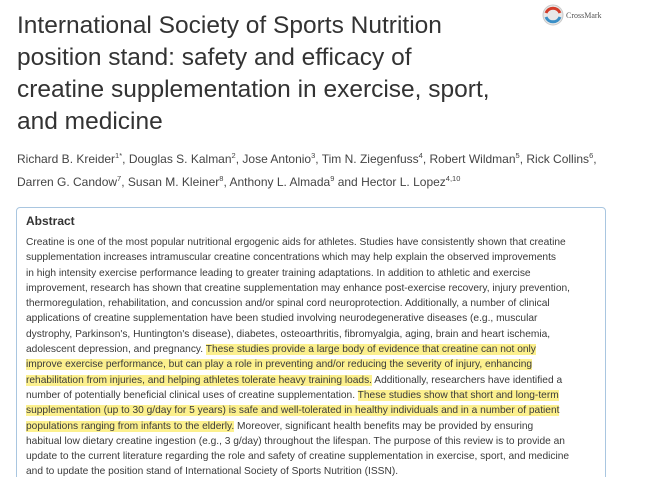  I want to click on author-affiliation: 7, so click(119, 178).